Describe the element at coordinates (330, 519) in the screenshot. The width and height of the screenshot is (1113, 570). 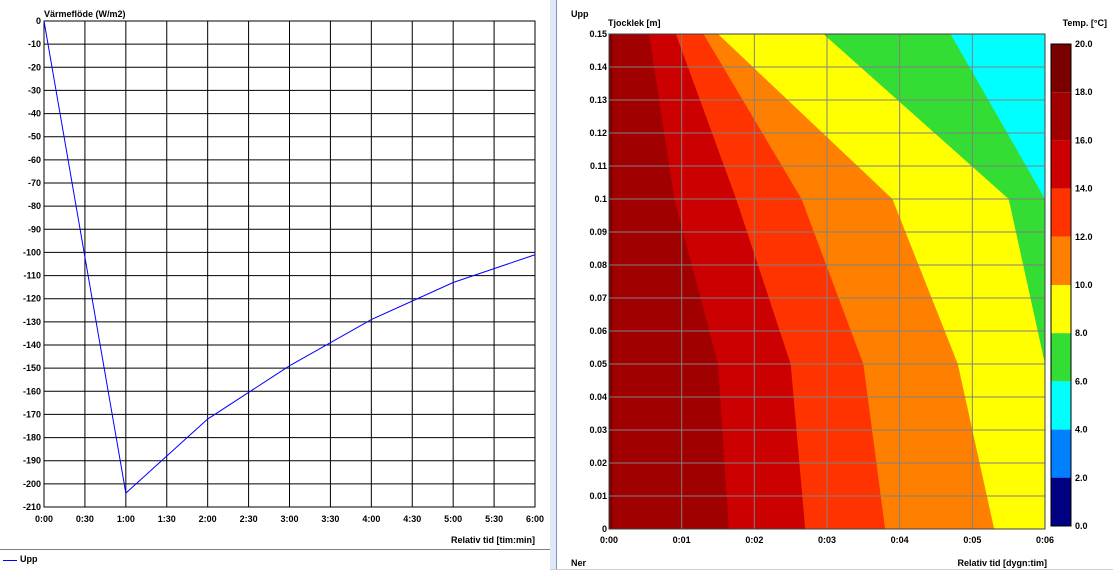
I see `x-tick-label: 3:30` at that location.